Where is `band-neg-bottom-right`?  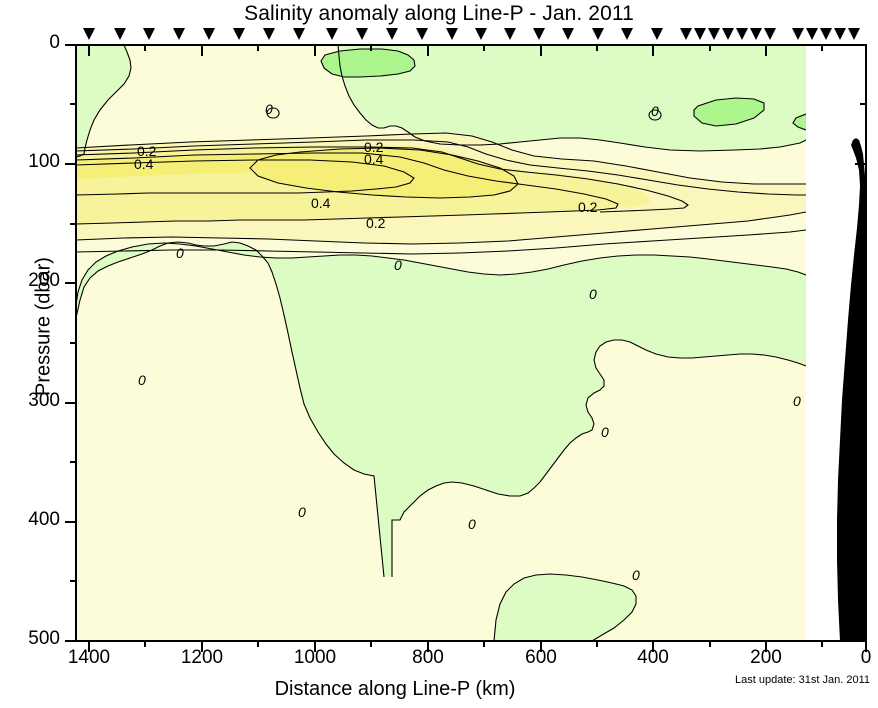
band-neg-bottom-right is located at coordinates (565, 607).